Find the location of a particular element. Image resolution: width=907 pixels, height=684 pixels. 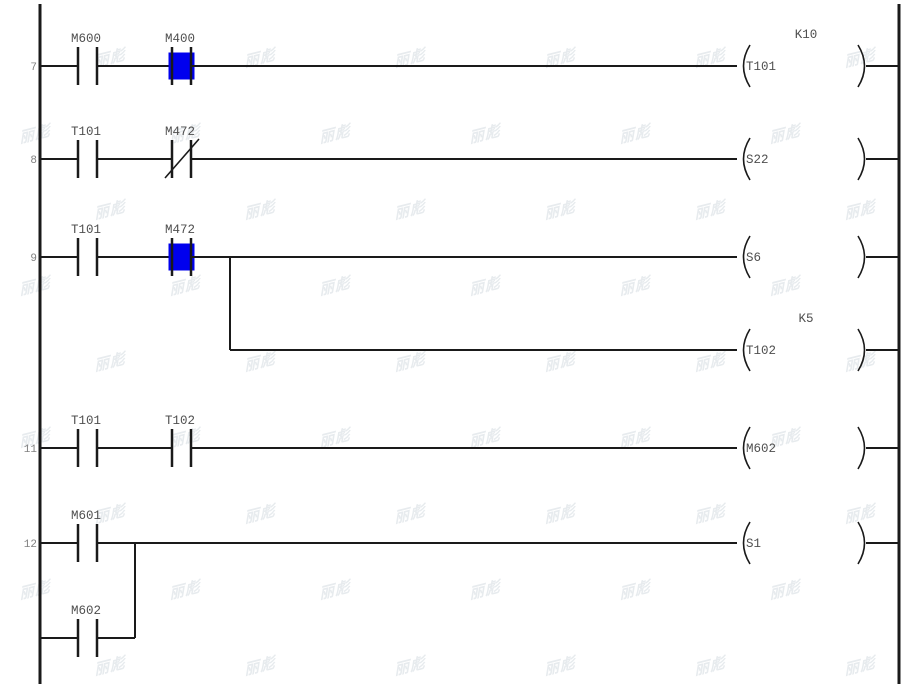

contact-m601-no: M601 is located at coordinates (86, 535).